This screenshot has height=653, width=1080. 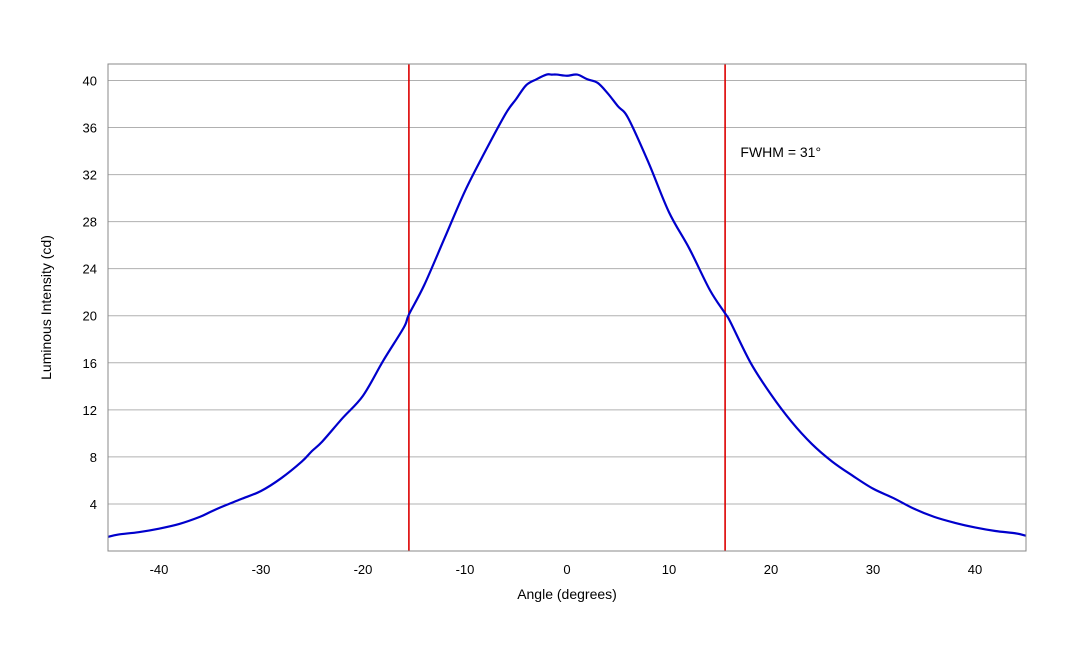 What do you see at coordinates (465, 569) in the screenshot?
I see `x-tick-label: -10` at bounding box center [465, 569].